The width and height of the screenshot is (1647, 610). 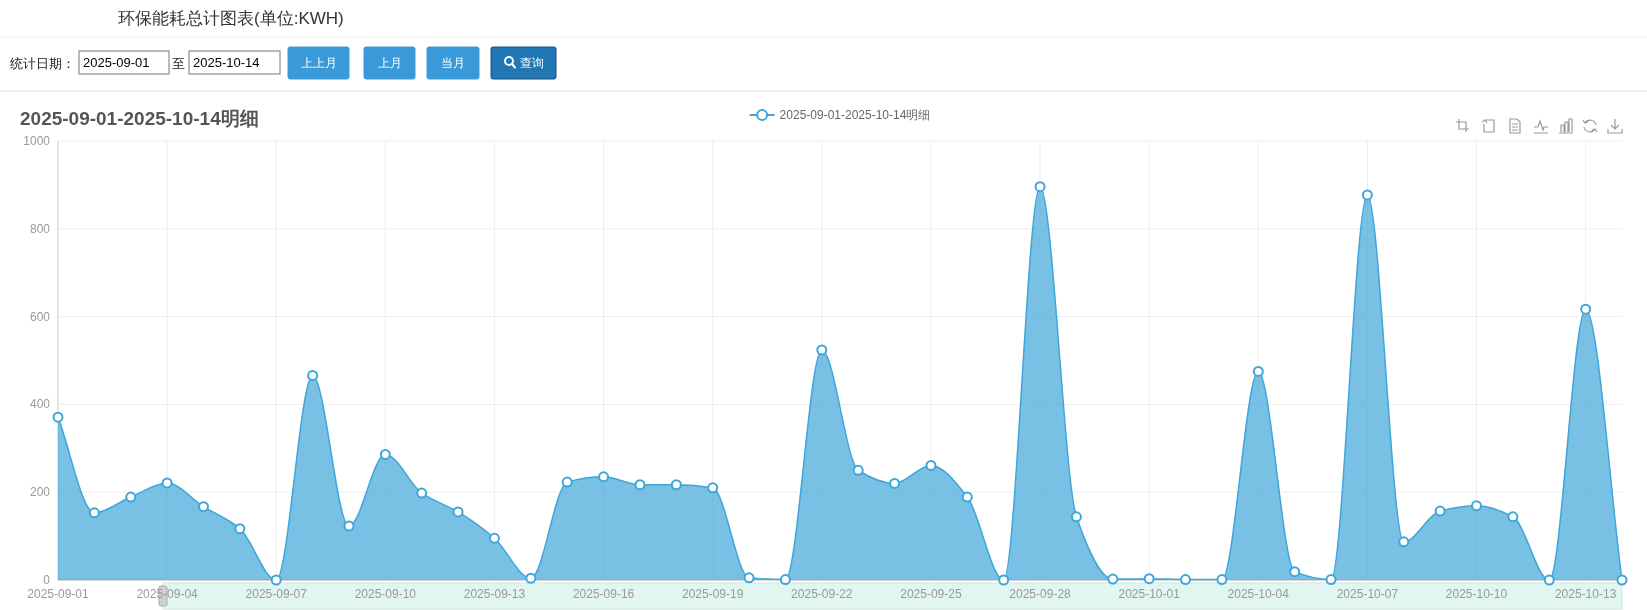 What do you see at coordinates (37, 141) in the screenshot?
I see `y-tick-label: 1000` at bounding box center [37, 141].